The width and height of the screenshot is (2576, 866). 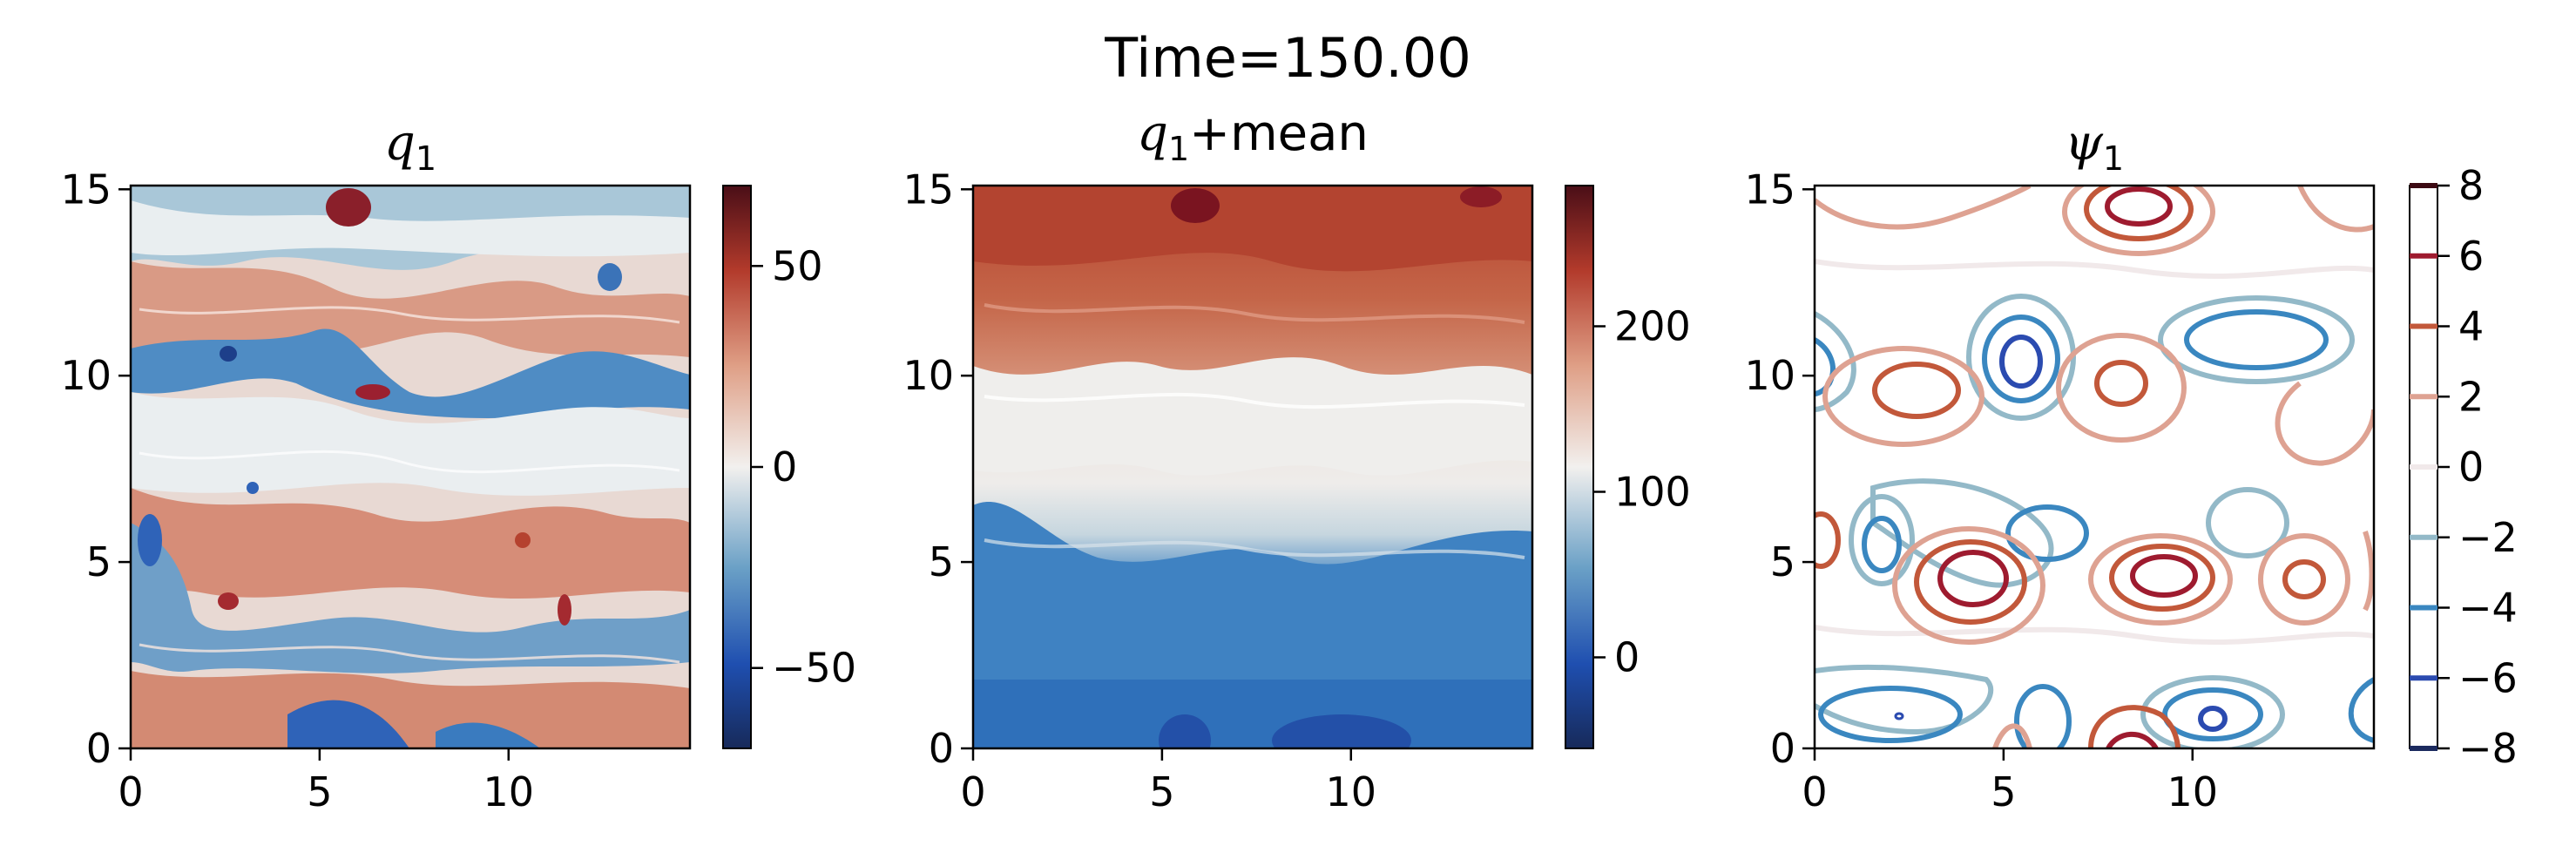 What do you see at coordinates (2488, 748) in the screenshot?
I see `colorbar-tick-label: −8` at bounding box center [2488, 748].